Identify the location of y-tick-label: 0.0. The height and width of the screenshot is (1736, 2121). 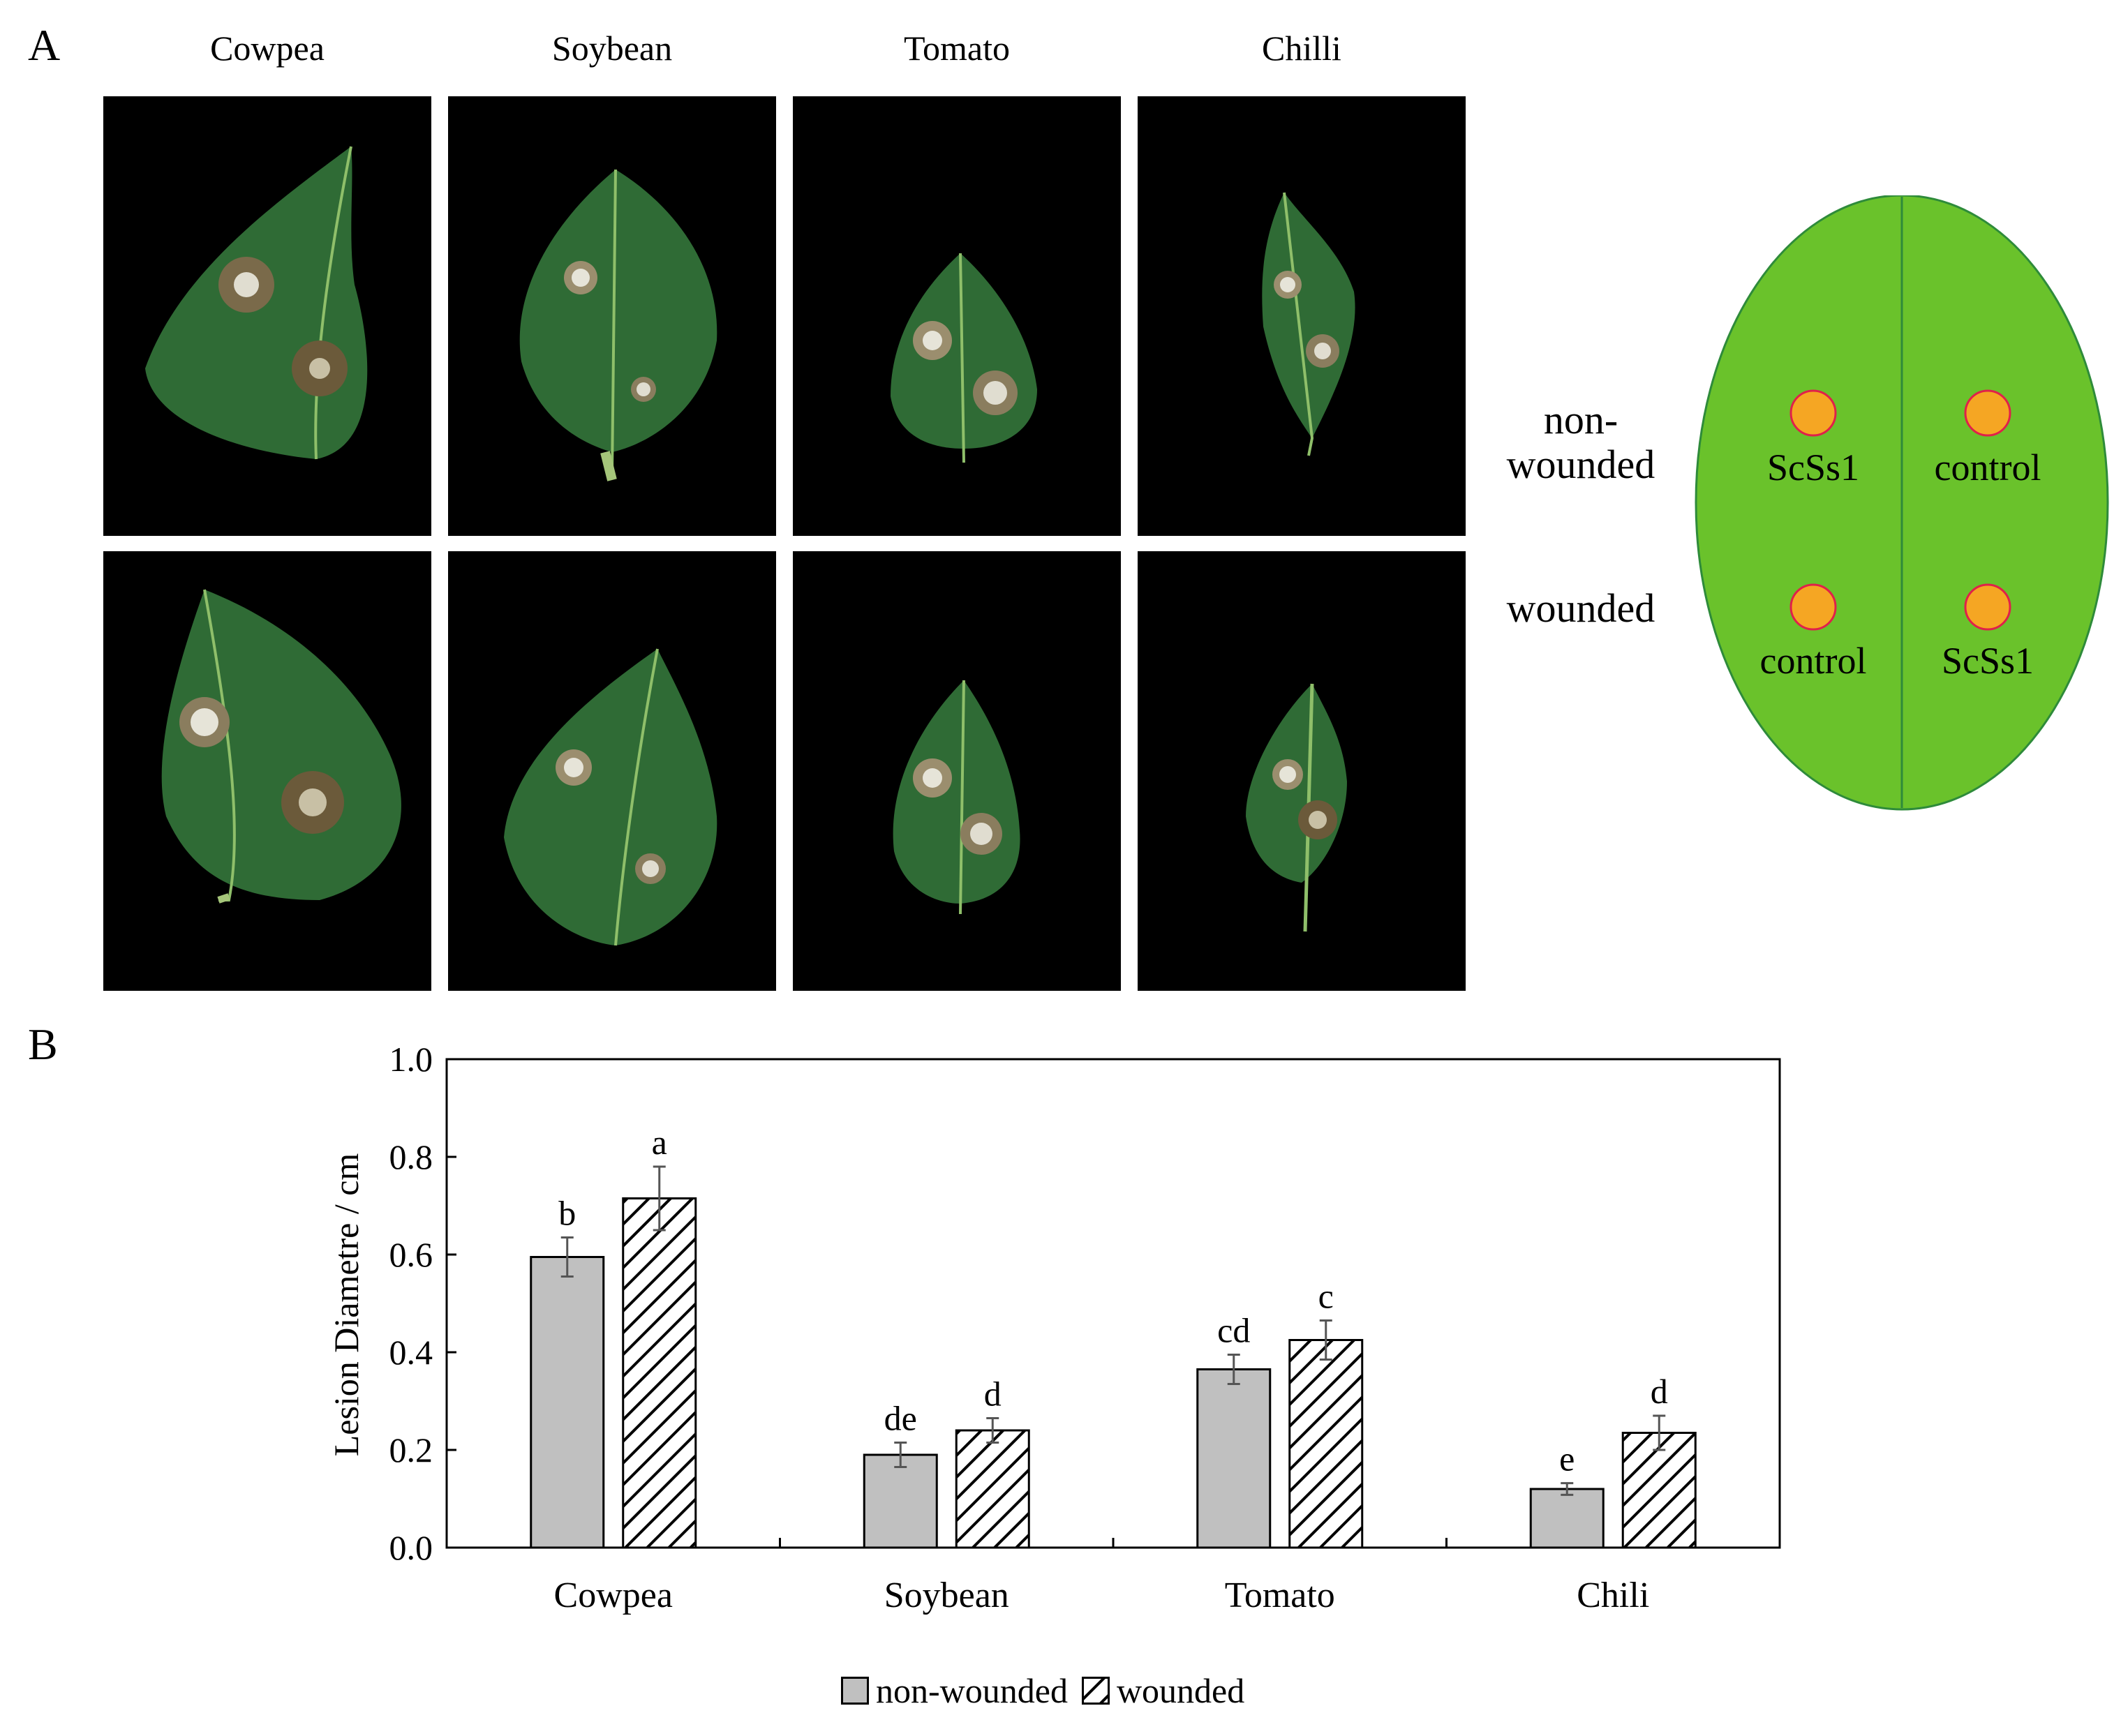
(411, 1547).